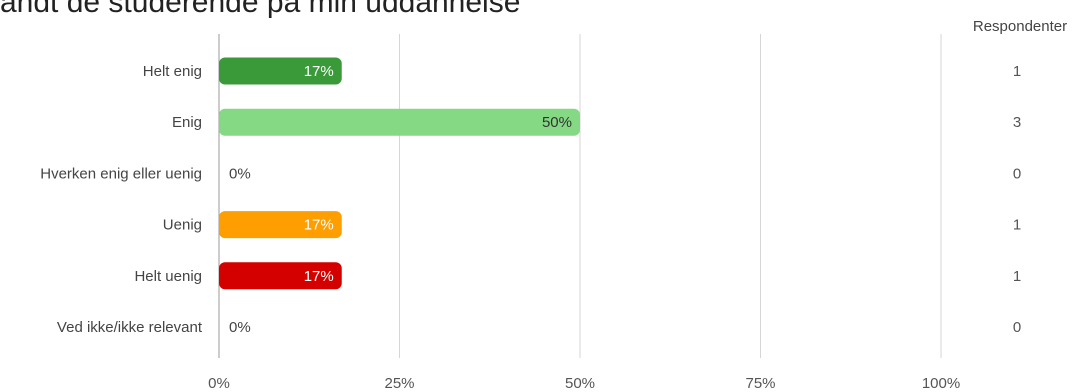 Image resolution: width=1074 pixels, height=392 pixels. I want to click on respondents-column: Respondenter 1 3 0 1 1 0, so click(1020, 177).